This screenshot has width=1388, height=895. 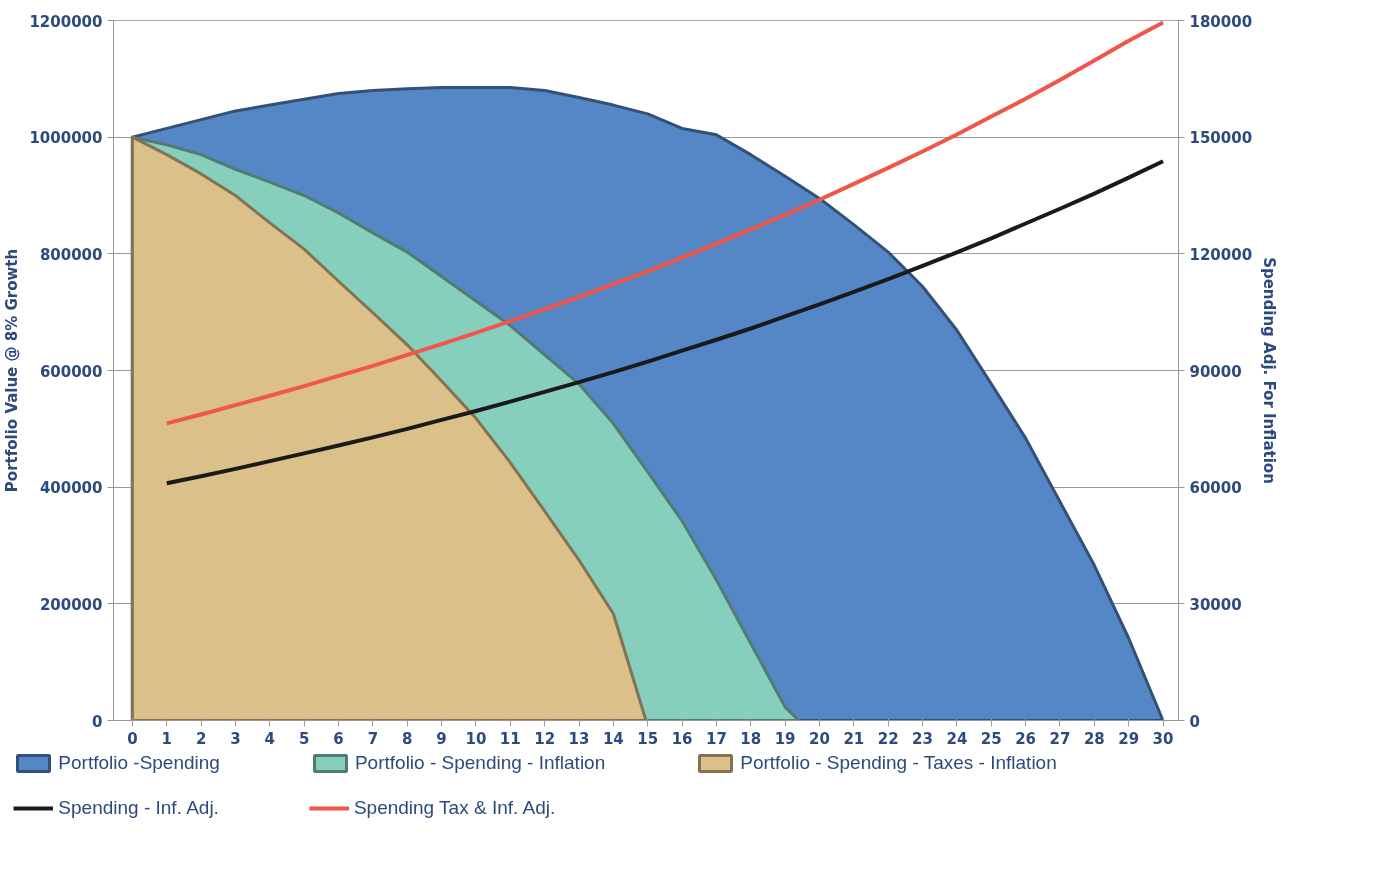 What do you see at coordinates (1215, 371) in the screenshot?
I see `y2-tick-label: 90000` at bounding box center [1215, 371].